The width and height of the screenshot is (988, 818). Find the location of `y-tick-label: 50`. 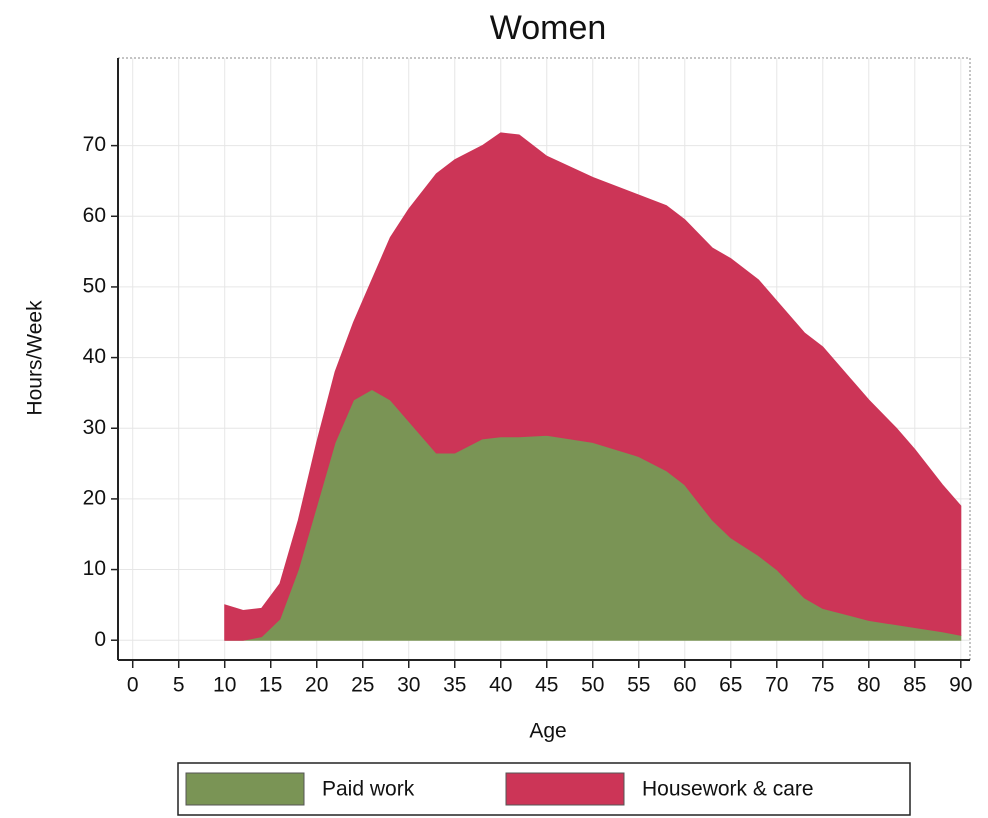

y-tick-label: 50 is located at coordinates (94, 285).